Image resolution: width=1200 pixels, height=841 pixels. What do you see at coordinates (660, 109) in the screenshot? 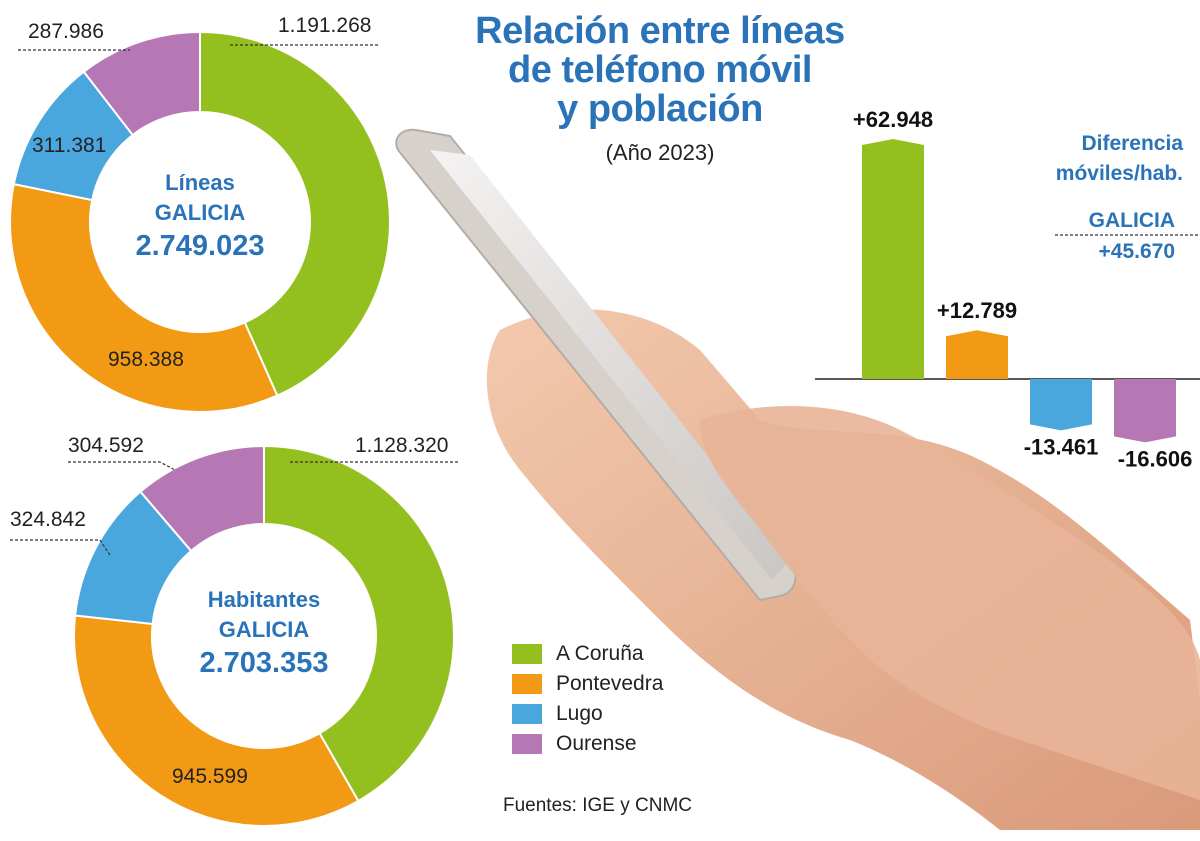
I see `title-line: y población` at bounding box center [660, 109].